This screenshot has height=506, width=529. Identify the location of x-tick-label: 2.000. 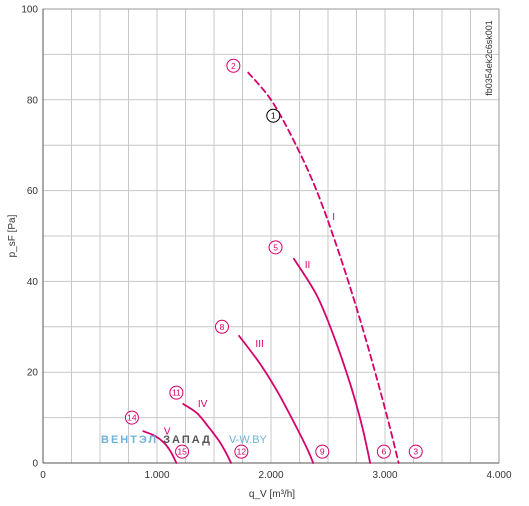
(270, 475).